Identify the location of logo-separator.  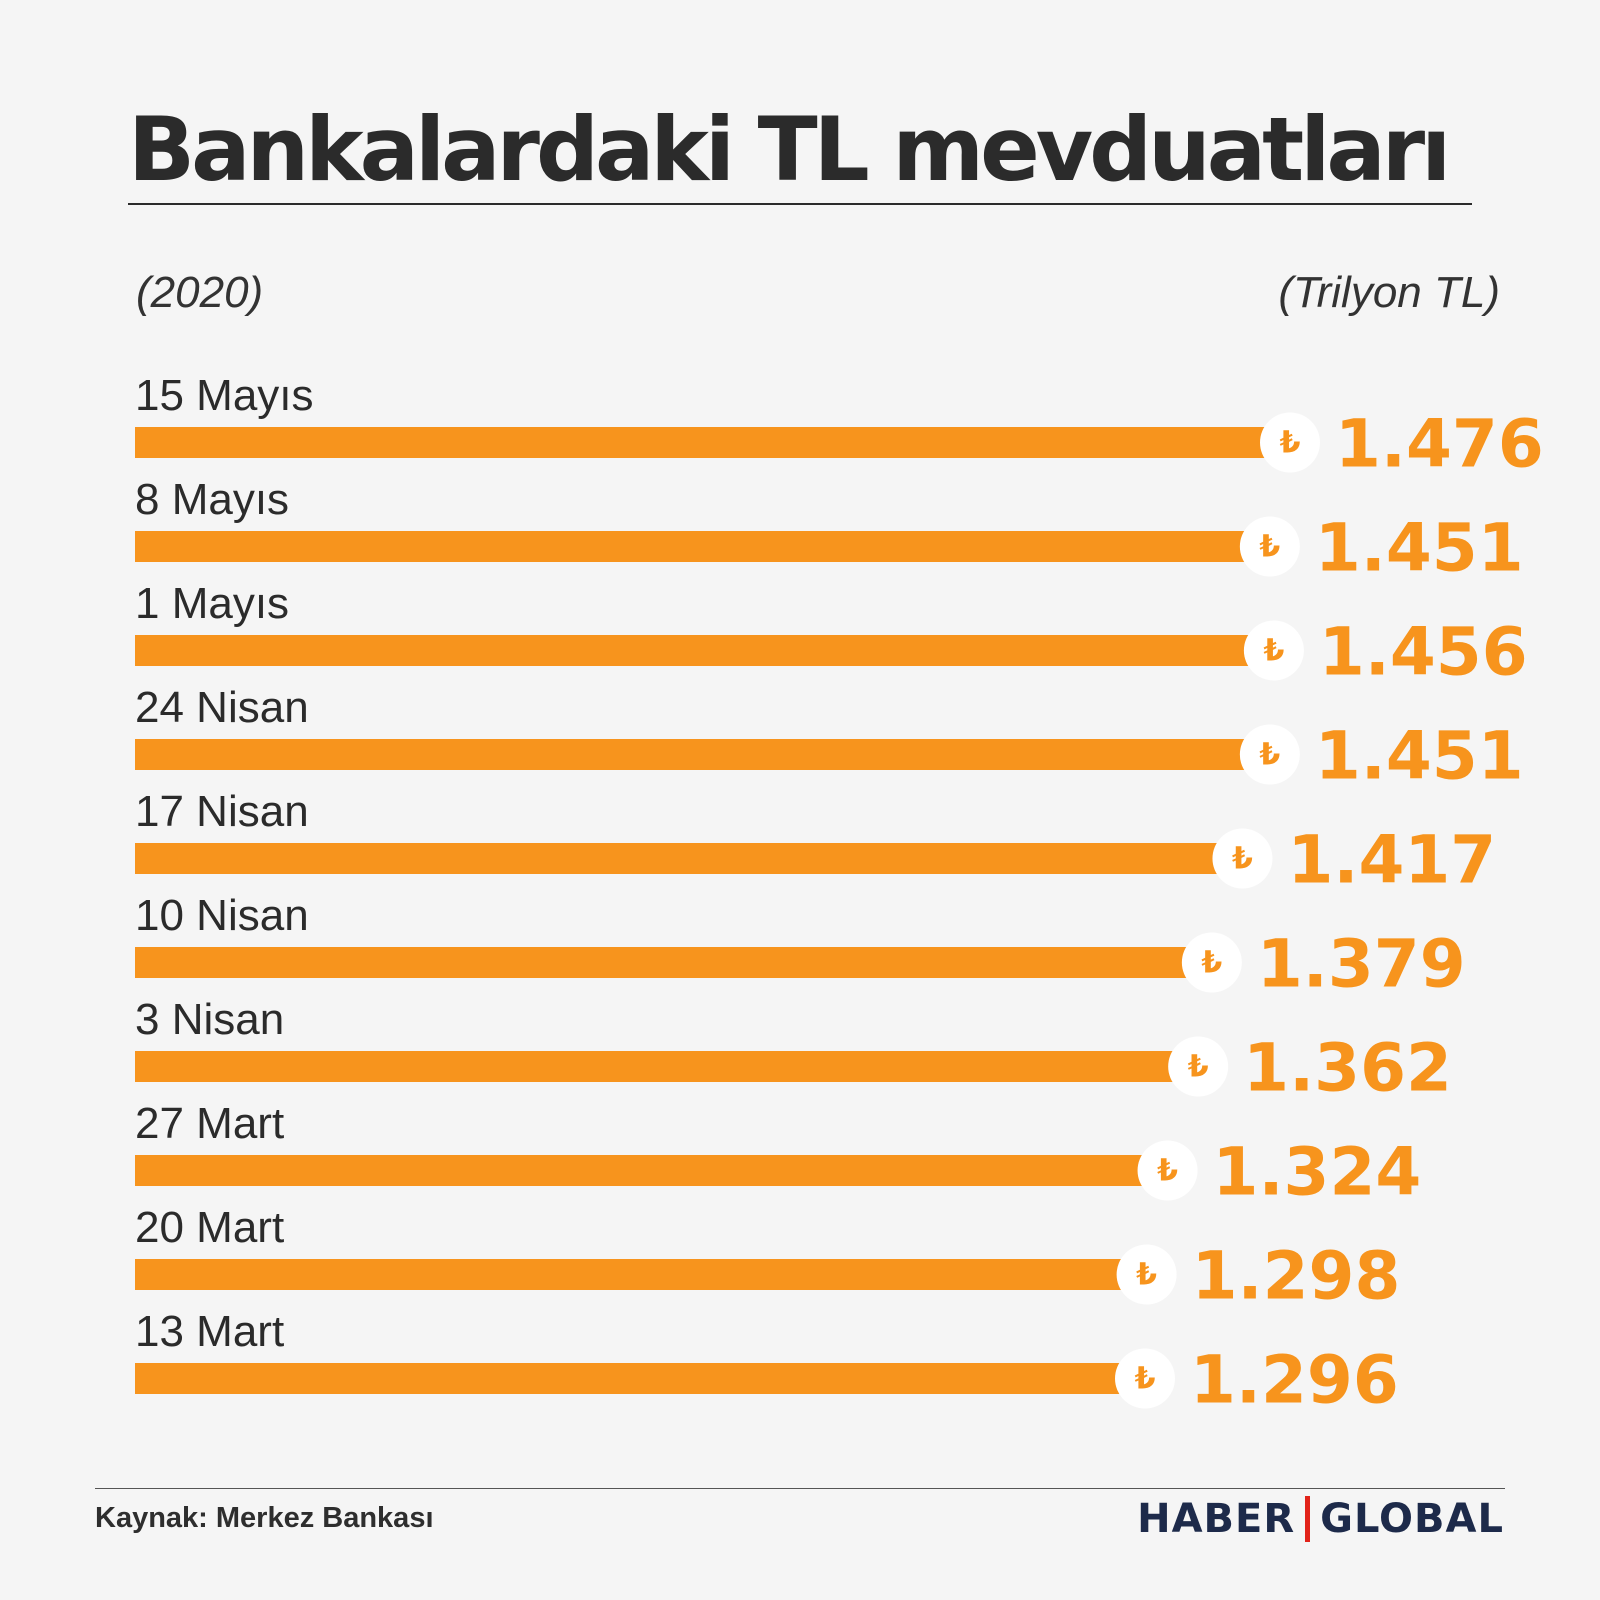
(1308, 1519).